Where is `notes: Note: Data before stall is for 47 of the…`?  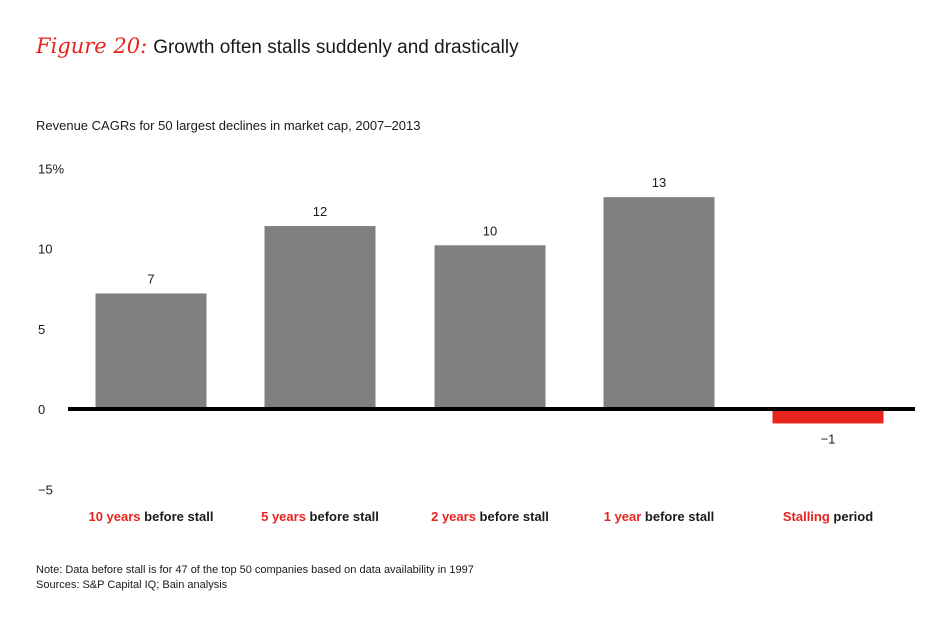 notes: Note: Data before stall is for 47 of the… is located at coordinates (255, 578).